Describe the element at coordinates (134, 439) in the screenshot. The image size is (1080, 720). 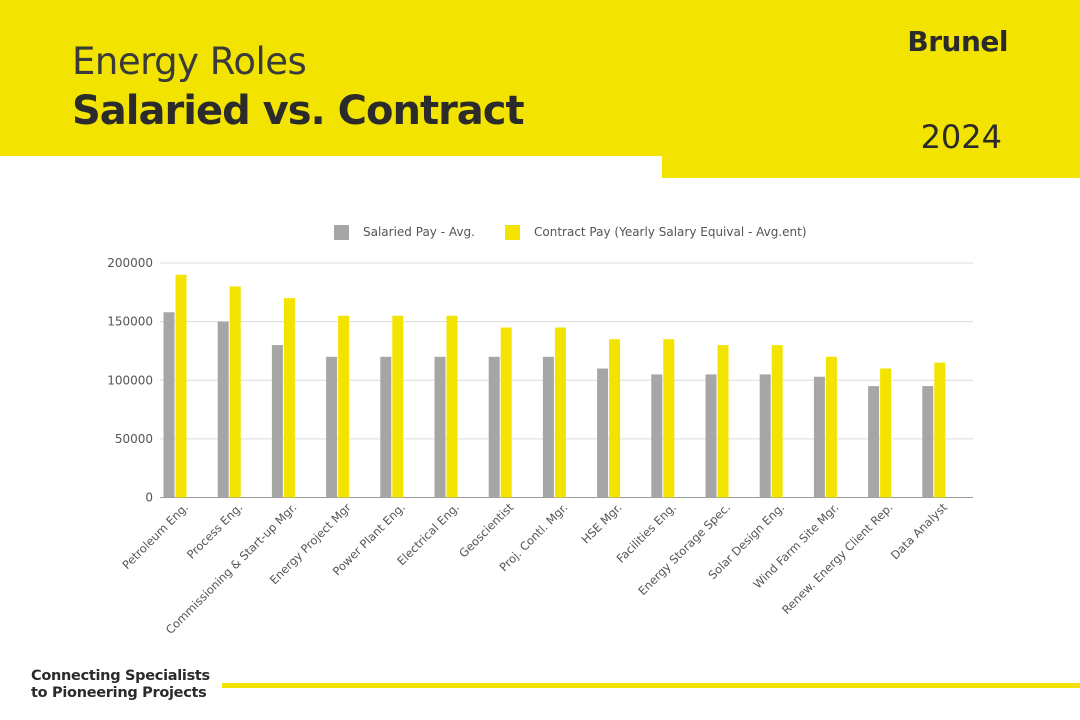
I see `y-tick-label: 50000` at that location.